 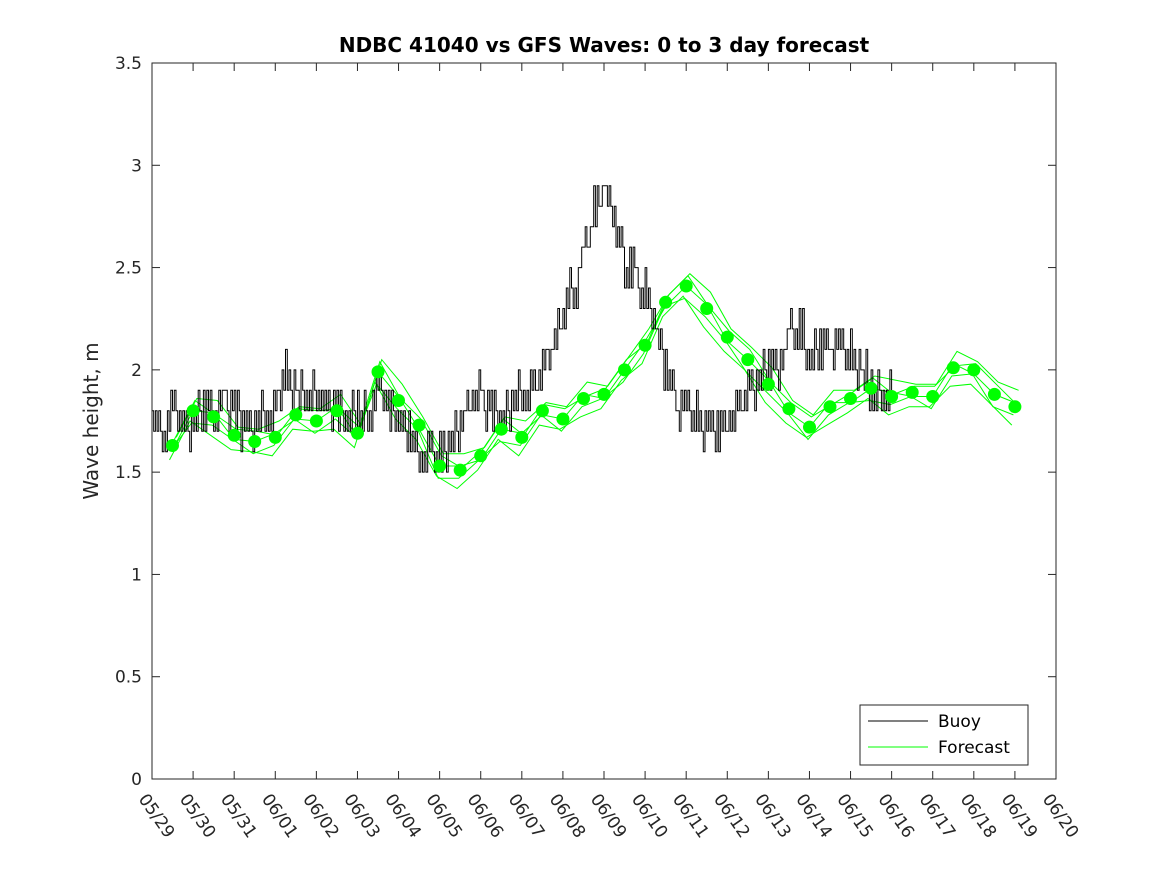 What do you see at coordinates (136, 371) in the screenshot?
I see `y-tick-label: 2` at bounding box center [136, 371].